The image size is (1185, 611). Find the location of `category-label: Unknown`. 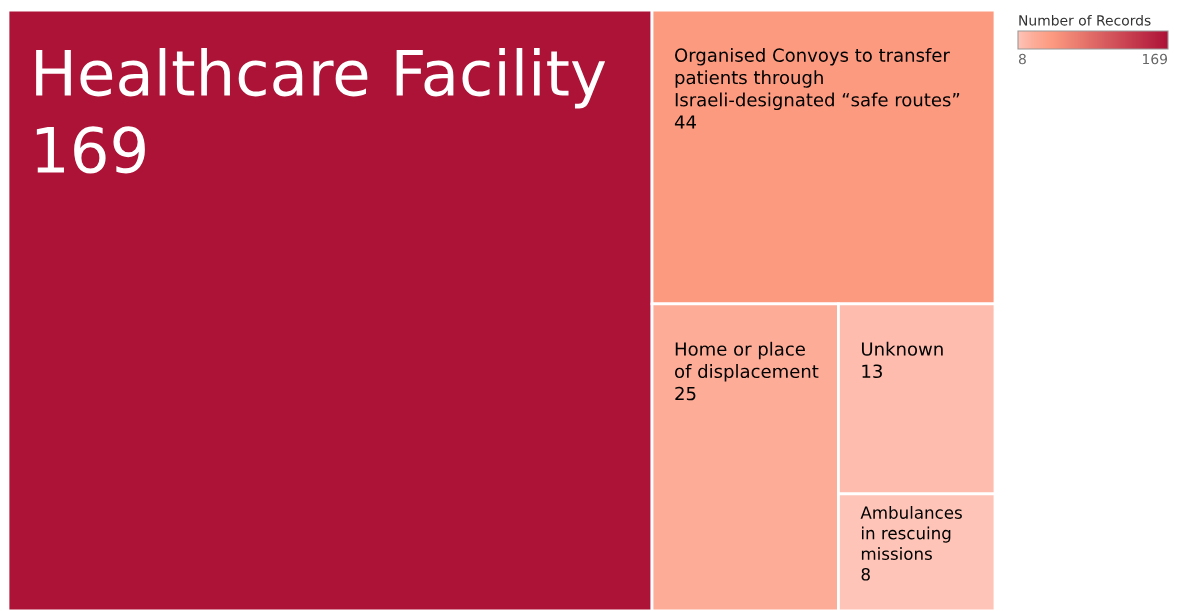

category-label: Unknown is located at coordinates (902, 348).